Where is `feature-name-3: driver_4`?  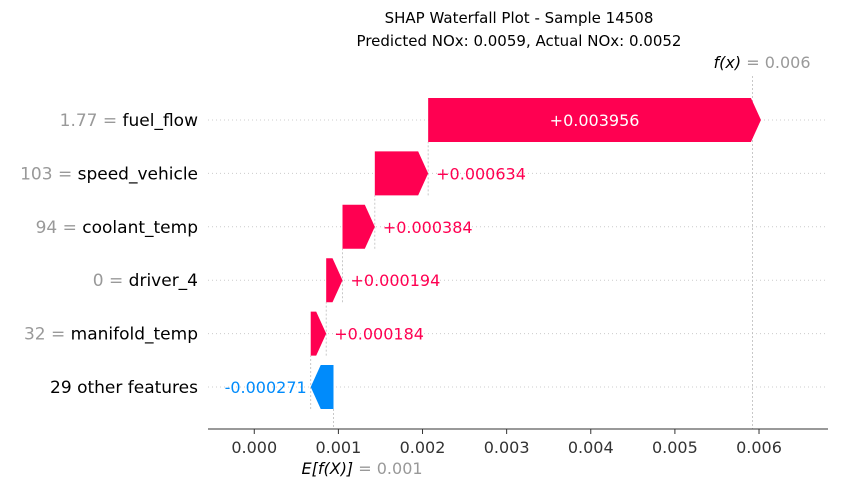
feature-name-3: driver_4 is located at coordinates (163, 281).